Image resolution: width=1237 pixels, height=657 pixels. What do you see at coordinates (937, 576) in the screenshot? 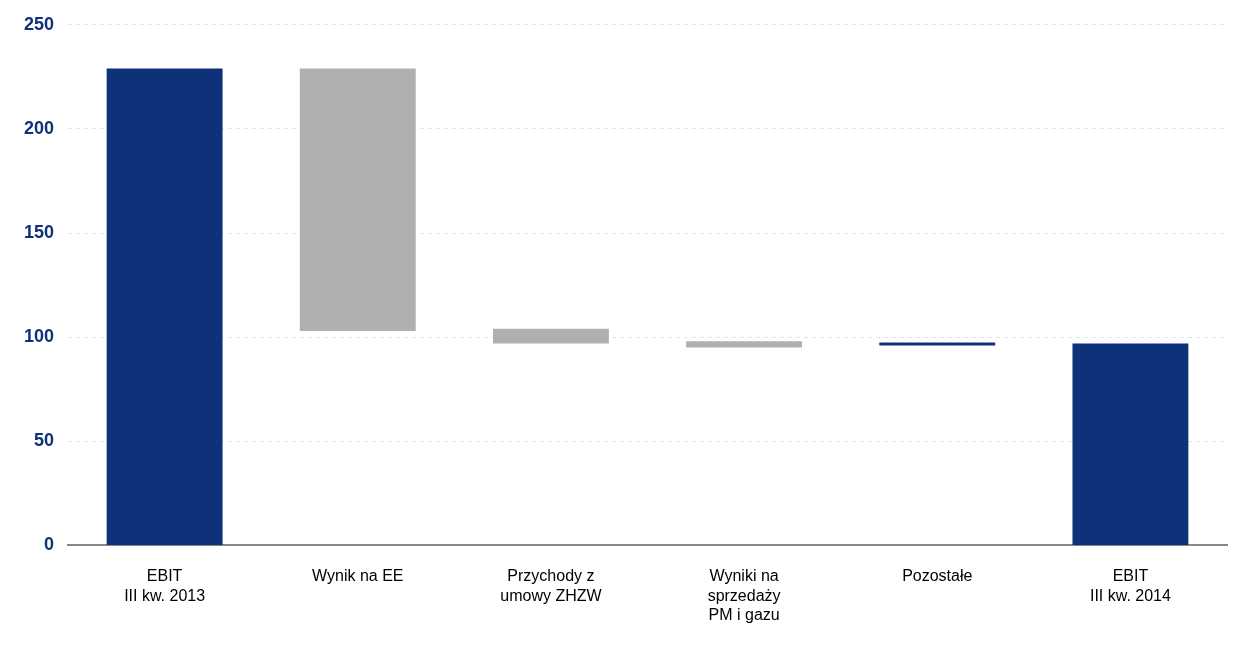
I see `x-tick-label: Pozostałe` at bounding box center [937, 576].